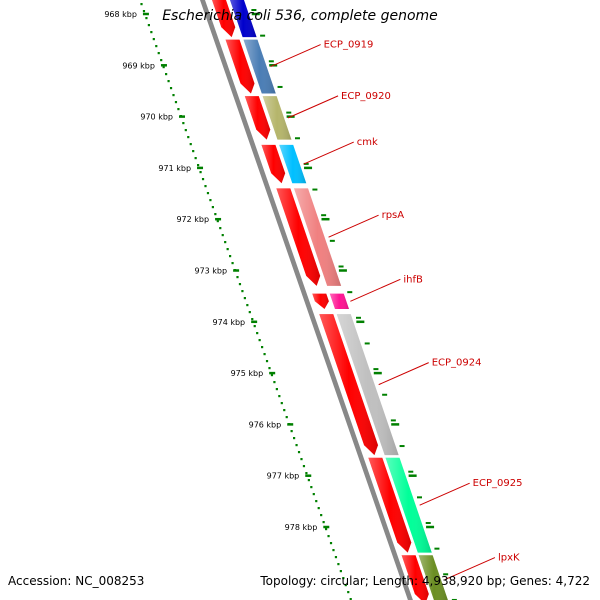 The height and width of the screenshot is (600, 600). I want to click on gene-label: ECP_0925, so click(498, 483).